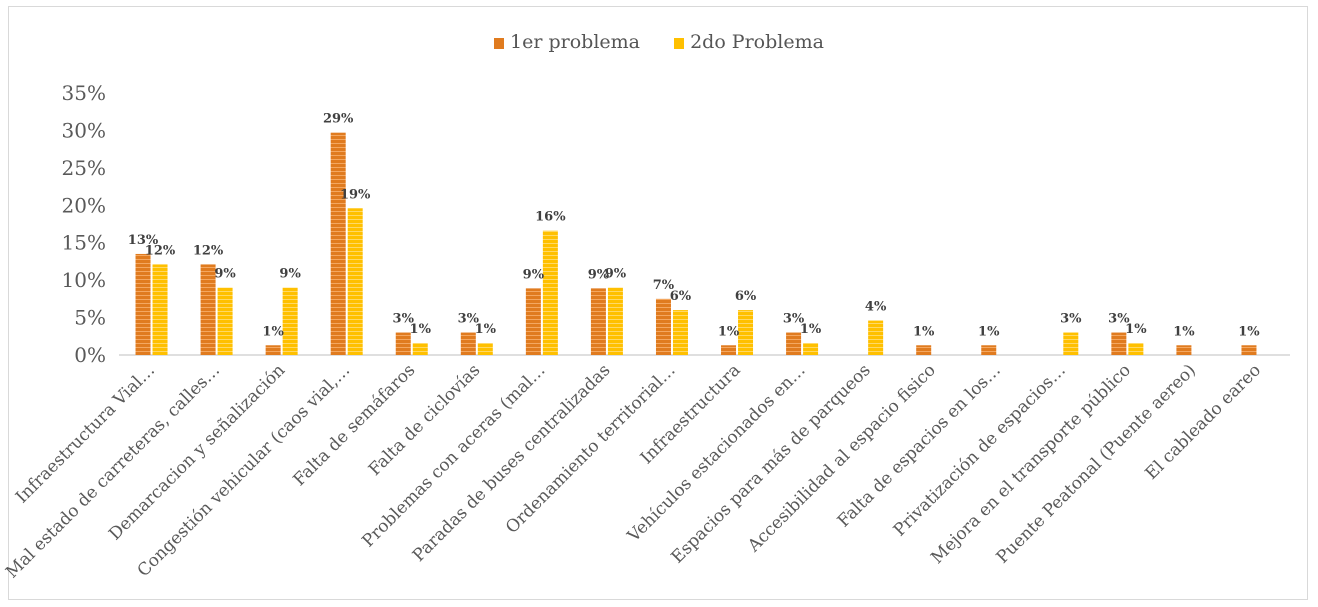 The image size is (1318, 607). Describe the element at coordinates (664, 285) in the screenshot. I see `data-label: 7%` at that location.